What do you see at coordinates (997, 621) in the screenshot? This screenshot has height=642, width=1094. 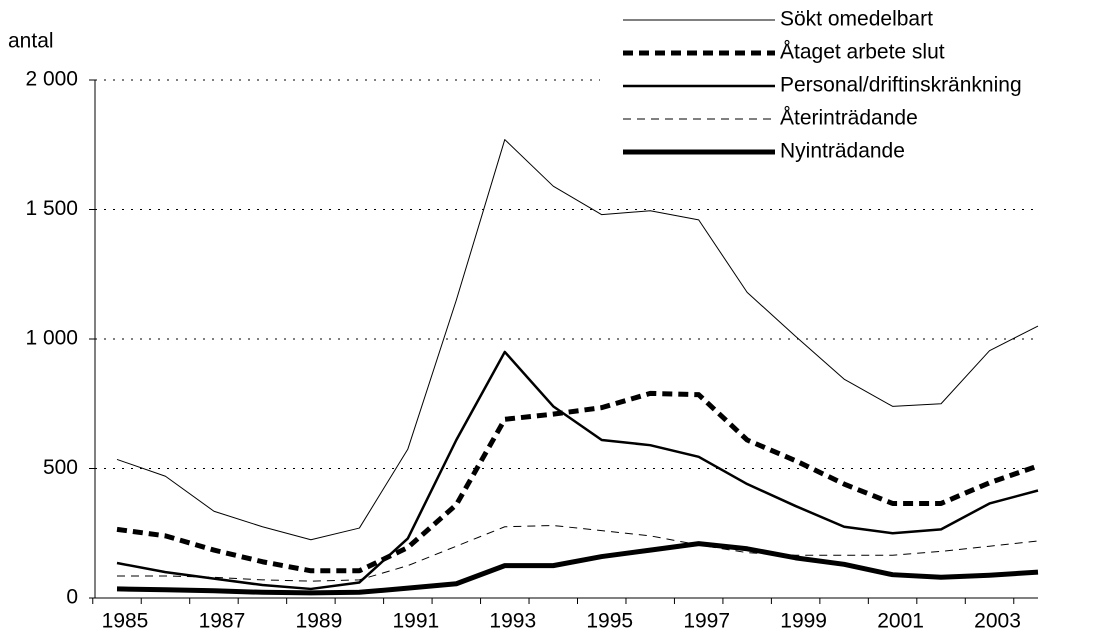 I see `x-tick-label: 2003` at bounding box center [997, 621].